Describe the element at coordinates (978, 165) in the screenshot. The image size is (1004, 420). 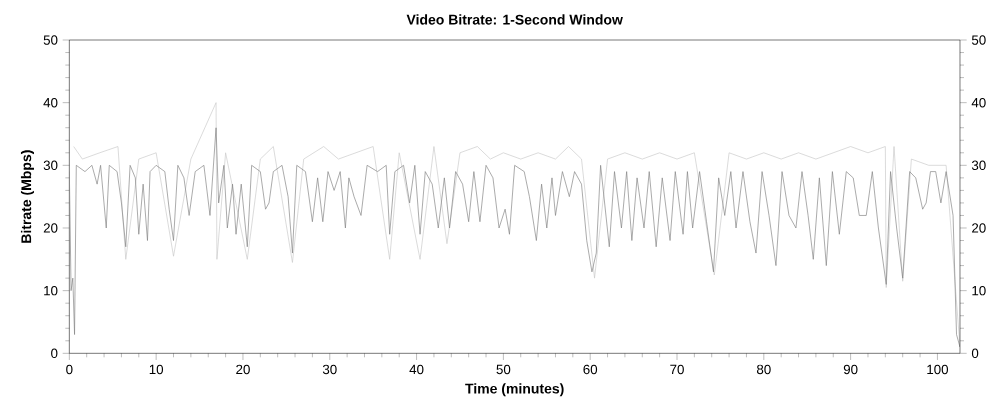
I see `y2-tick-label: 30` at that location.